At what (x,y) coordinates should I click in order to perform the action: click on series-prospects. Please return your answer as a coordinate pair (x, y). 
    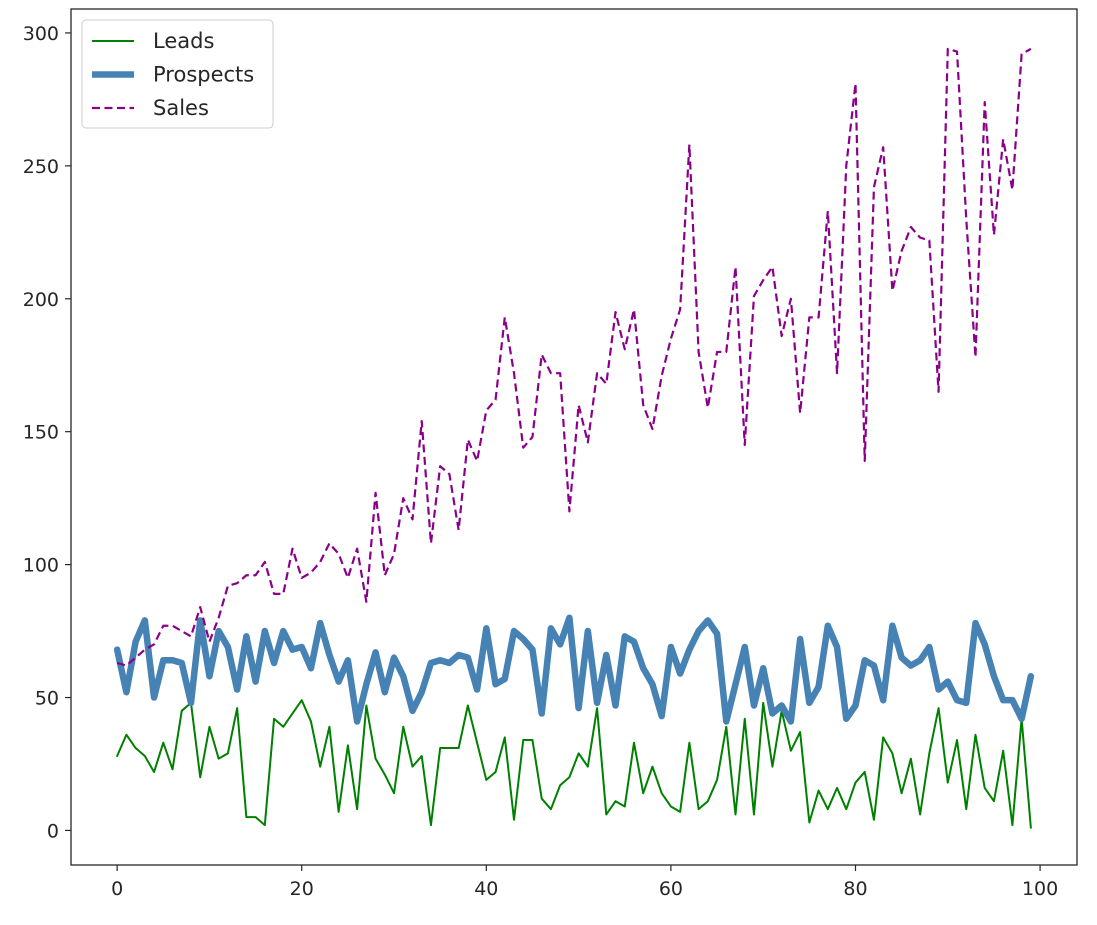
    Looking at the image, I should click on (574, 669).